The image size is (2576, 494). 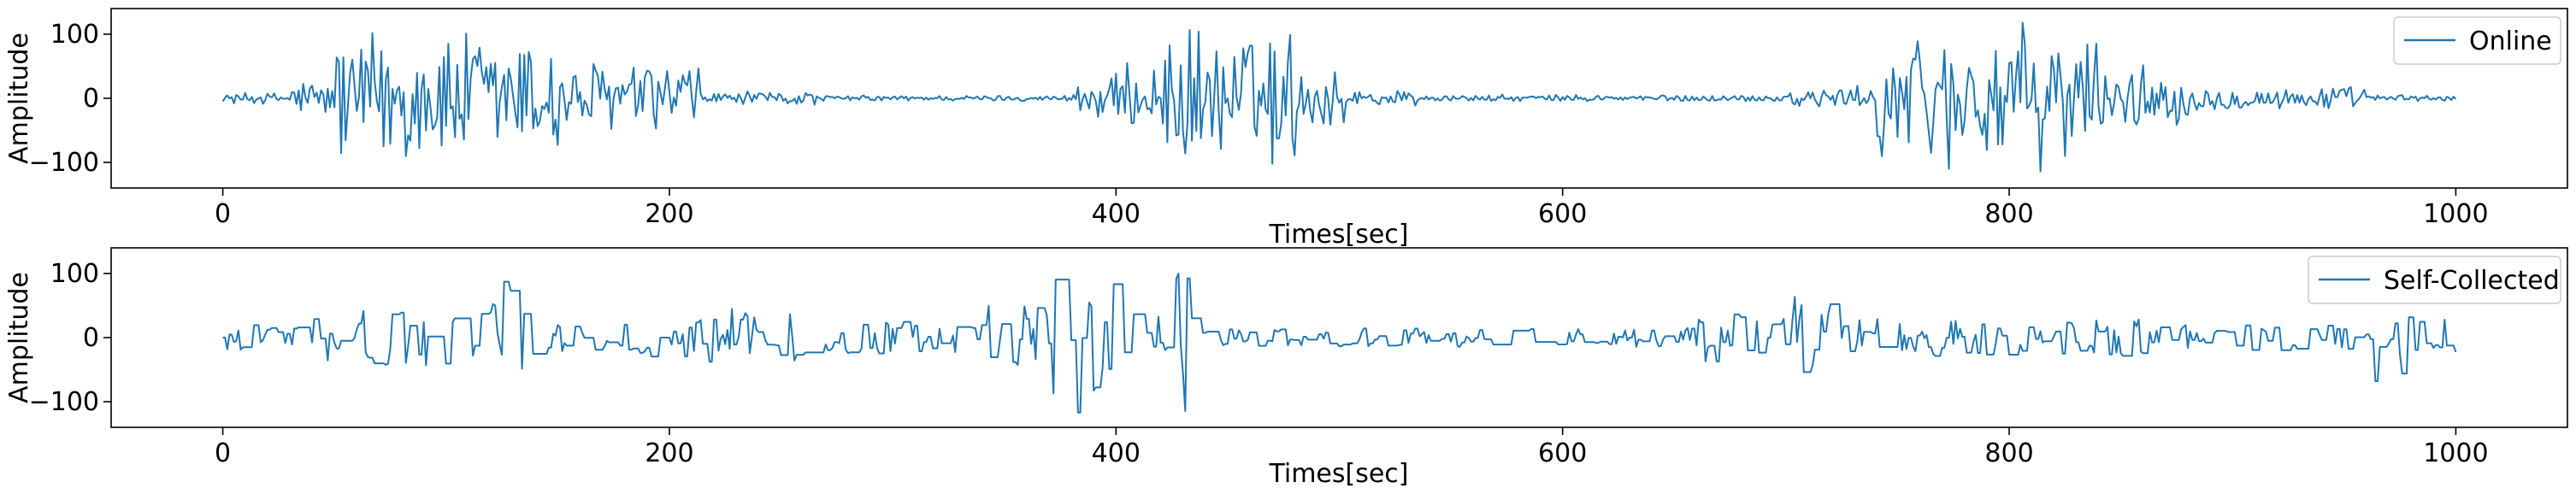 I want to click on legend: Online, so click(x=2477, y=40).